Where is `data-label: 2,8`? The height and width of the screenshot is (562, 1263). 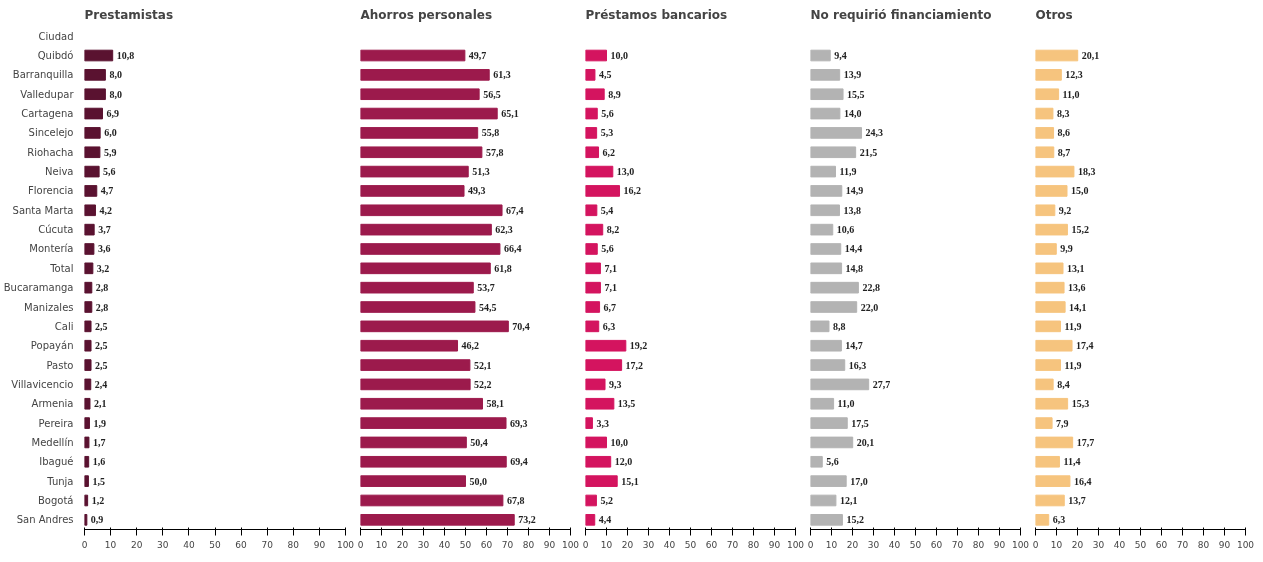 data-label: 2,8 is located at coordinates (102, 307).